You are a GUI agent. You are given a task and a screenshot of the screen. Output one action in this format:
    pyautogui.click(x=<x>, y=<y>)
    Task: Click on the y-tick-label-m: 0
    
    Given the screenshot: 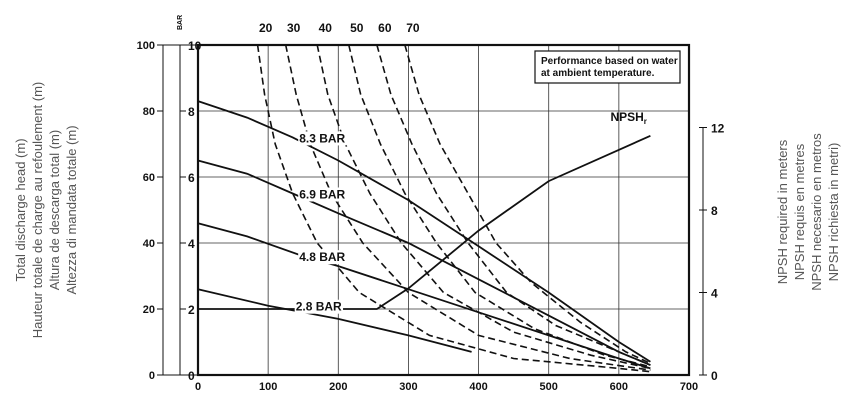 What is the action you would take?
    pyautogui.click(x=152, y=376)
    